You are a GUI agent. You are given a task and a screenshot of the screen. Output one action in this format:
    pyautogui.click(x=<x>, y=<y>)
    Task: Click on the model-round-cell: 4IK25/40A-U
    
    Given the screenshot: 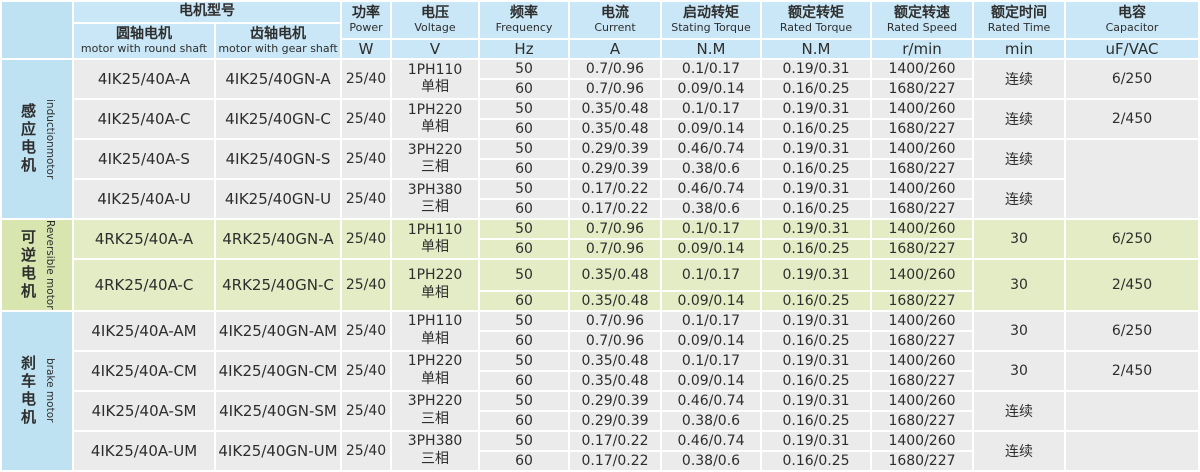 What is the action you would take?
    pyautogui.click(x=144, y=199)
    